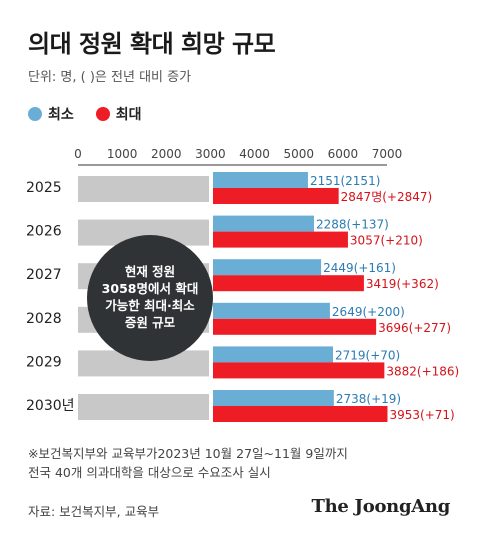 The image size is (480, 537). I want to click on x-tick-label: 3000, so click(210, 154).